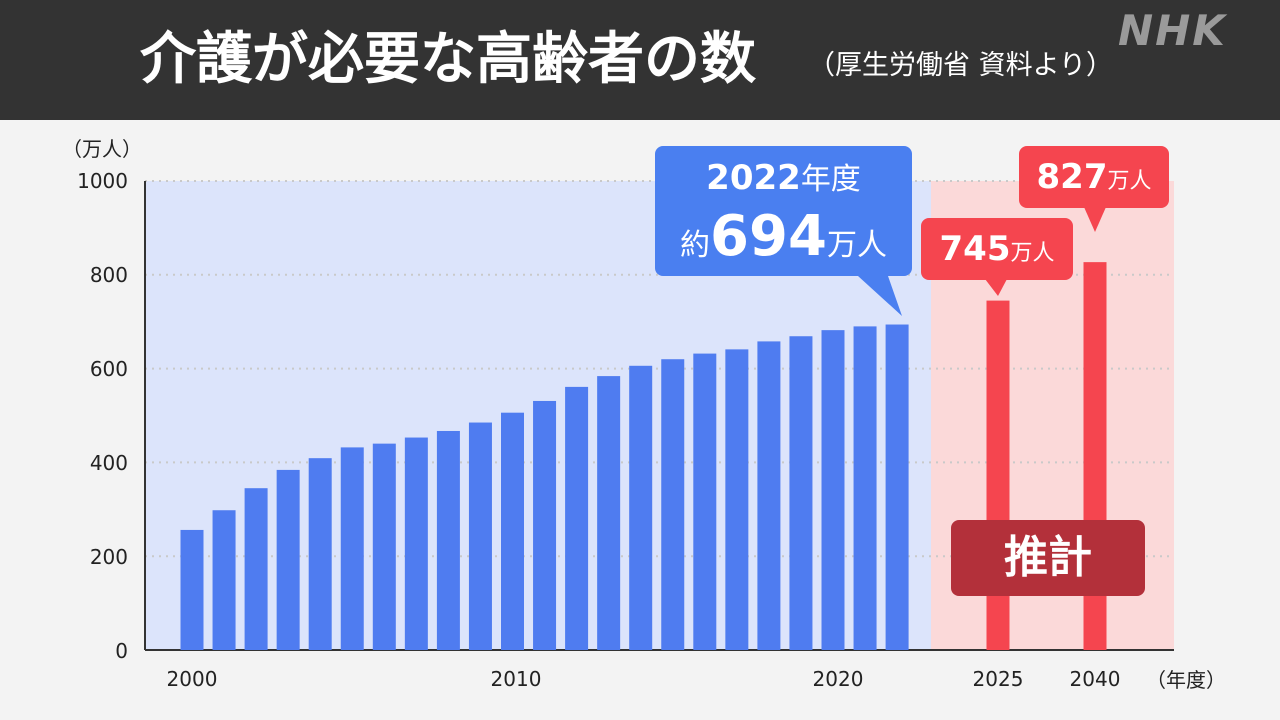 This screenshot has height=720, width=1280. I want to click on callout-value: 827, so click(1072, 177).